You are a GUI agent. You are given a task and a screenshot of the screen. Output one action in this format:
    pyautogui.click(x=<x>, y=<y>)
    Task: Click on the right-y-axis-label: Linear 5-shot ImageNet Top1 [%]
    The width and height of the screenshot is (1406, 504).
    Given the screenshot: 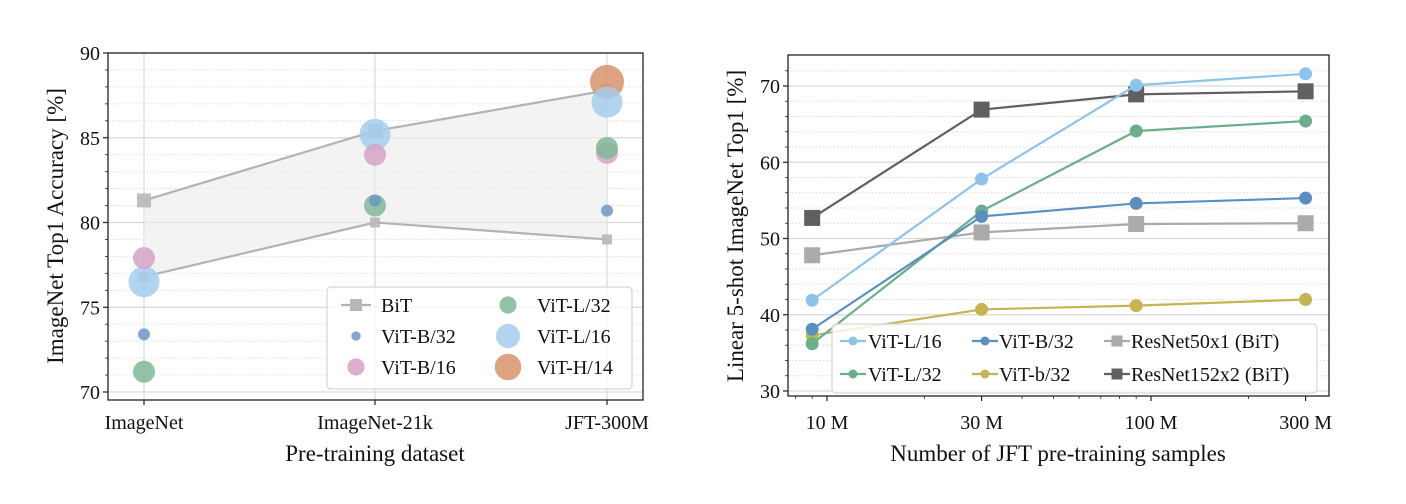 What is the action you would take?
    pyautogui.click(x=735, y=226)
    